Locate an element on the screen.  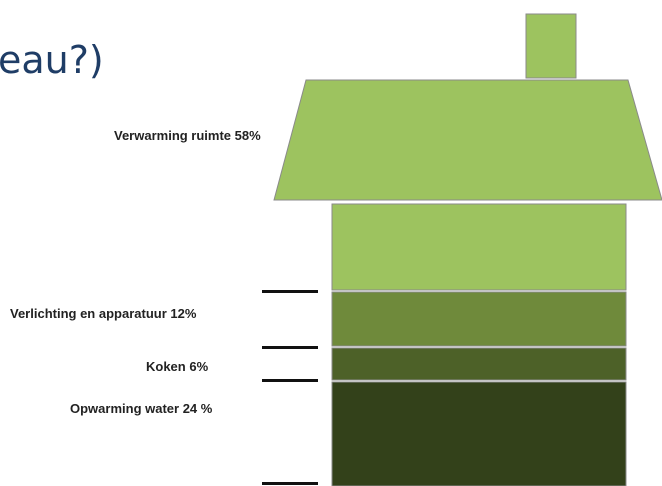
label-verlichting-apparatuur: Verlichting en apparatuur 12% is located at coordinates (103, 313).